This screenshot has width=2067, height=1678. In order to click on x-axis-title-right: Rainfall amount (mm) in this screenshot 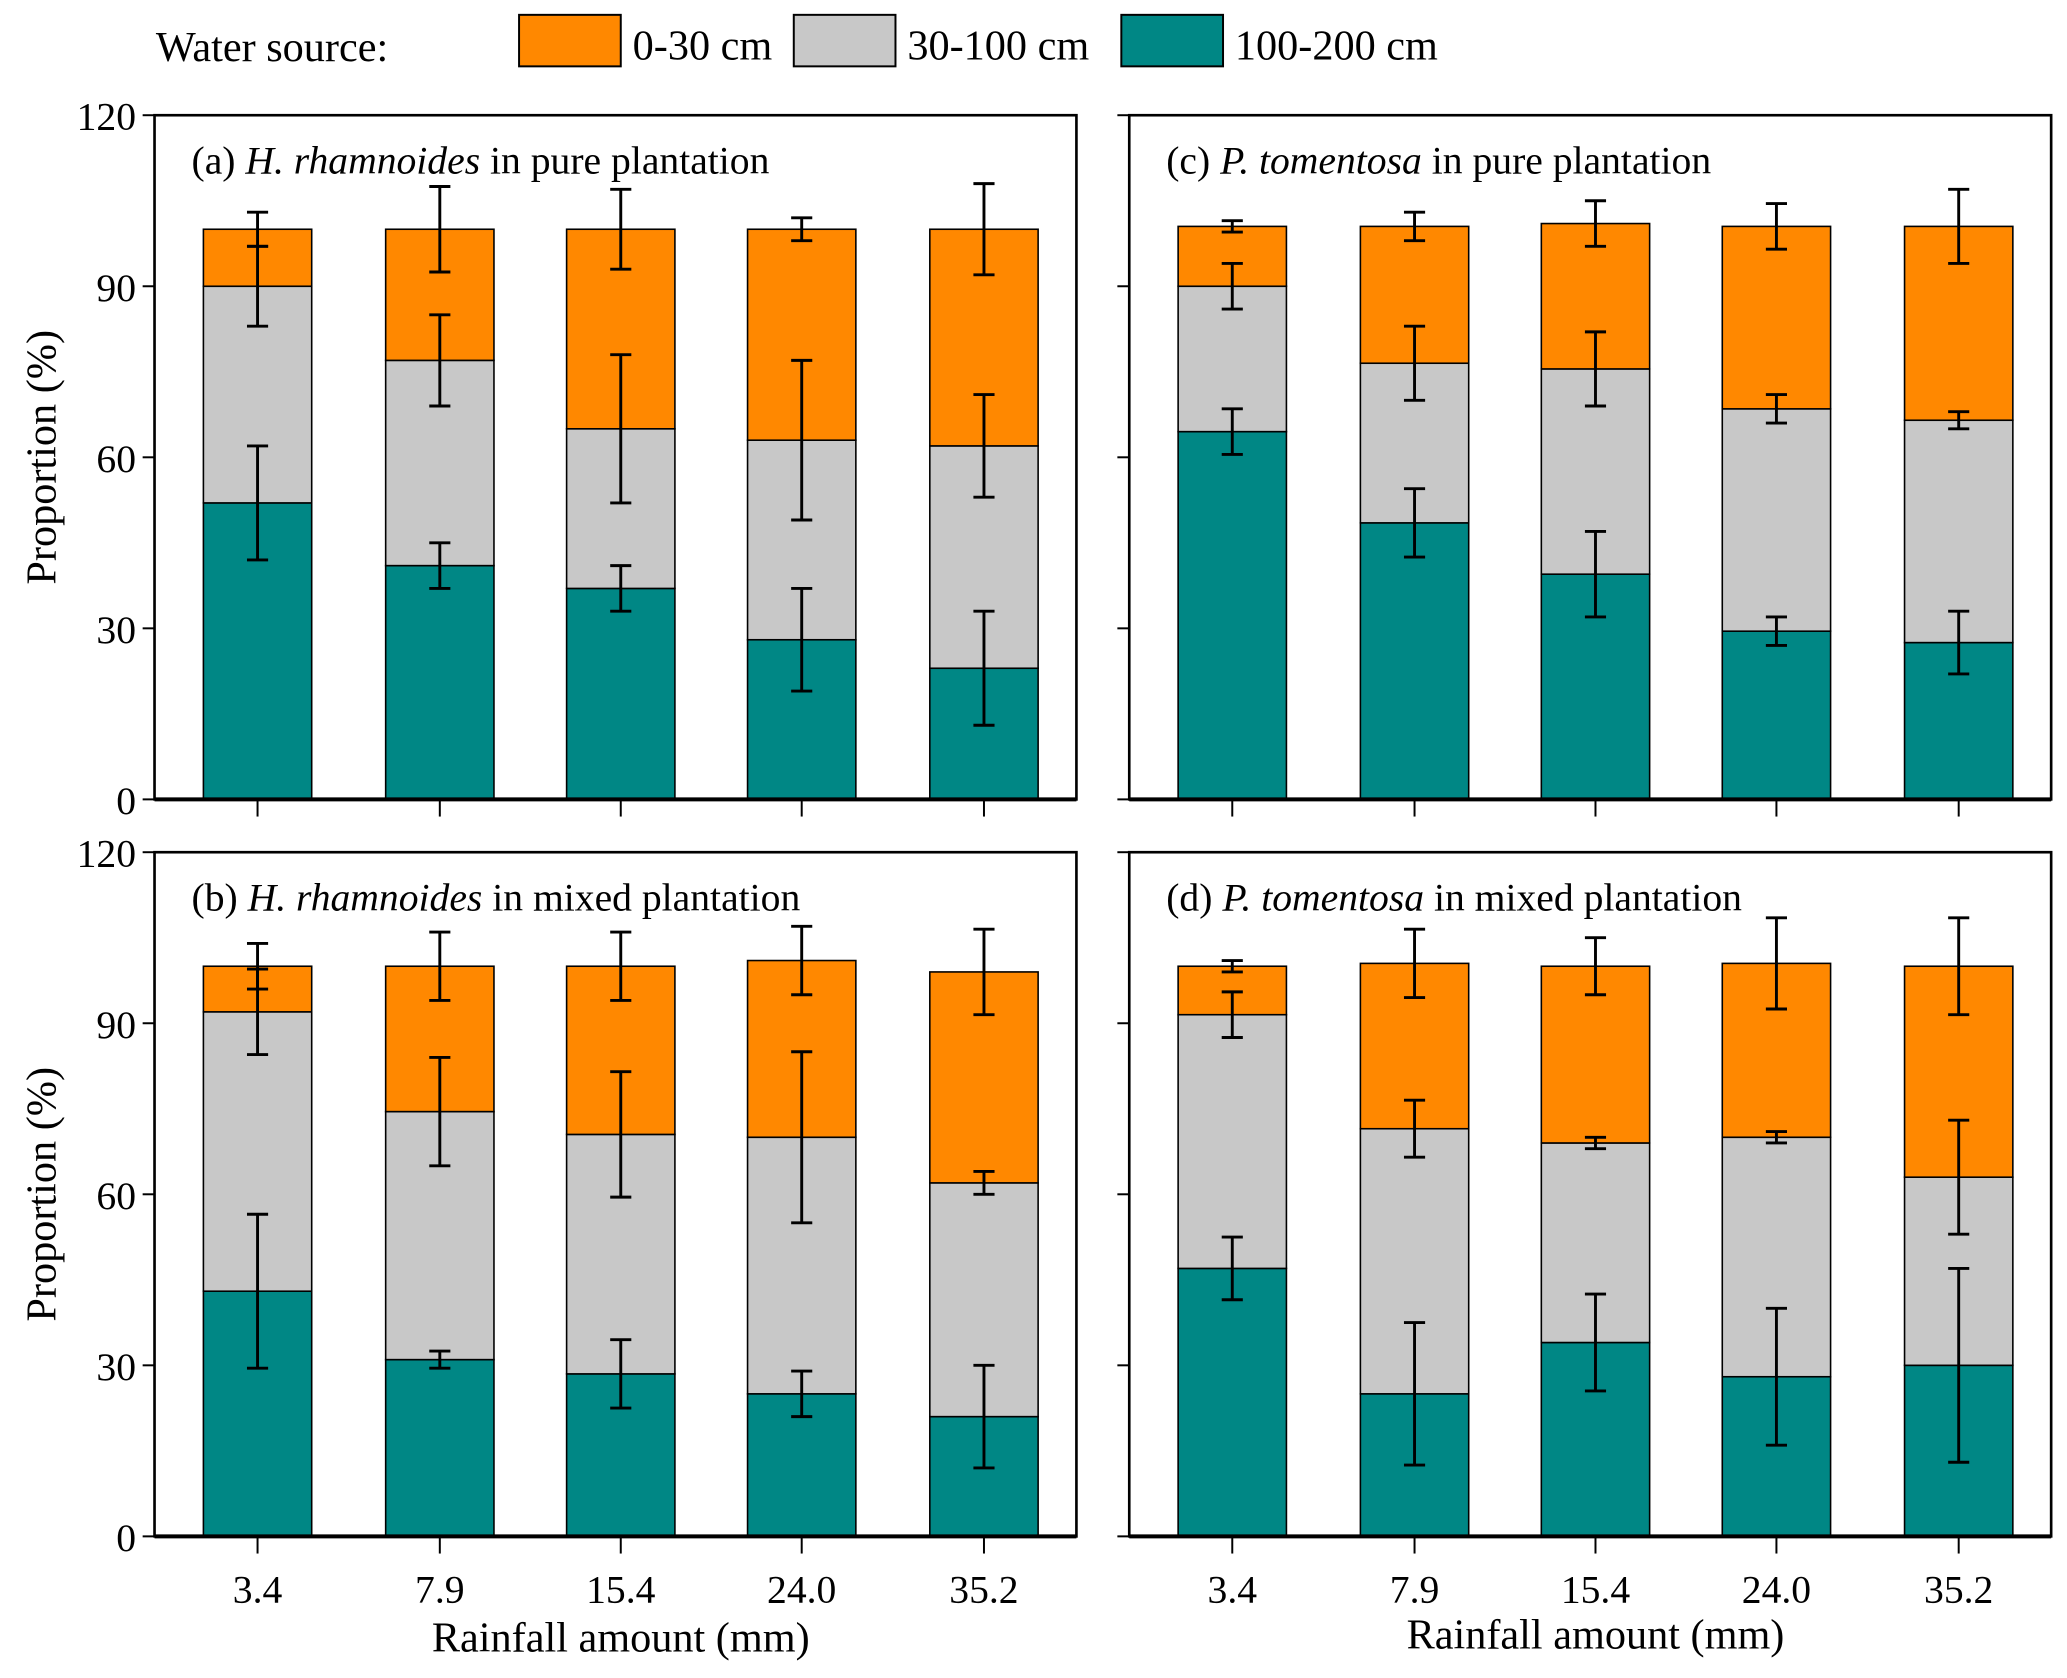, I will do `click(1596, 1635)`.